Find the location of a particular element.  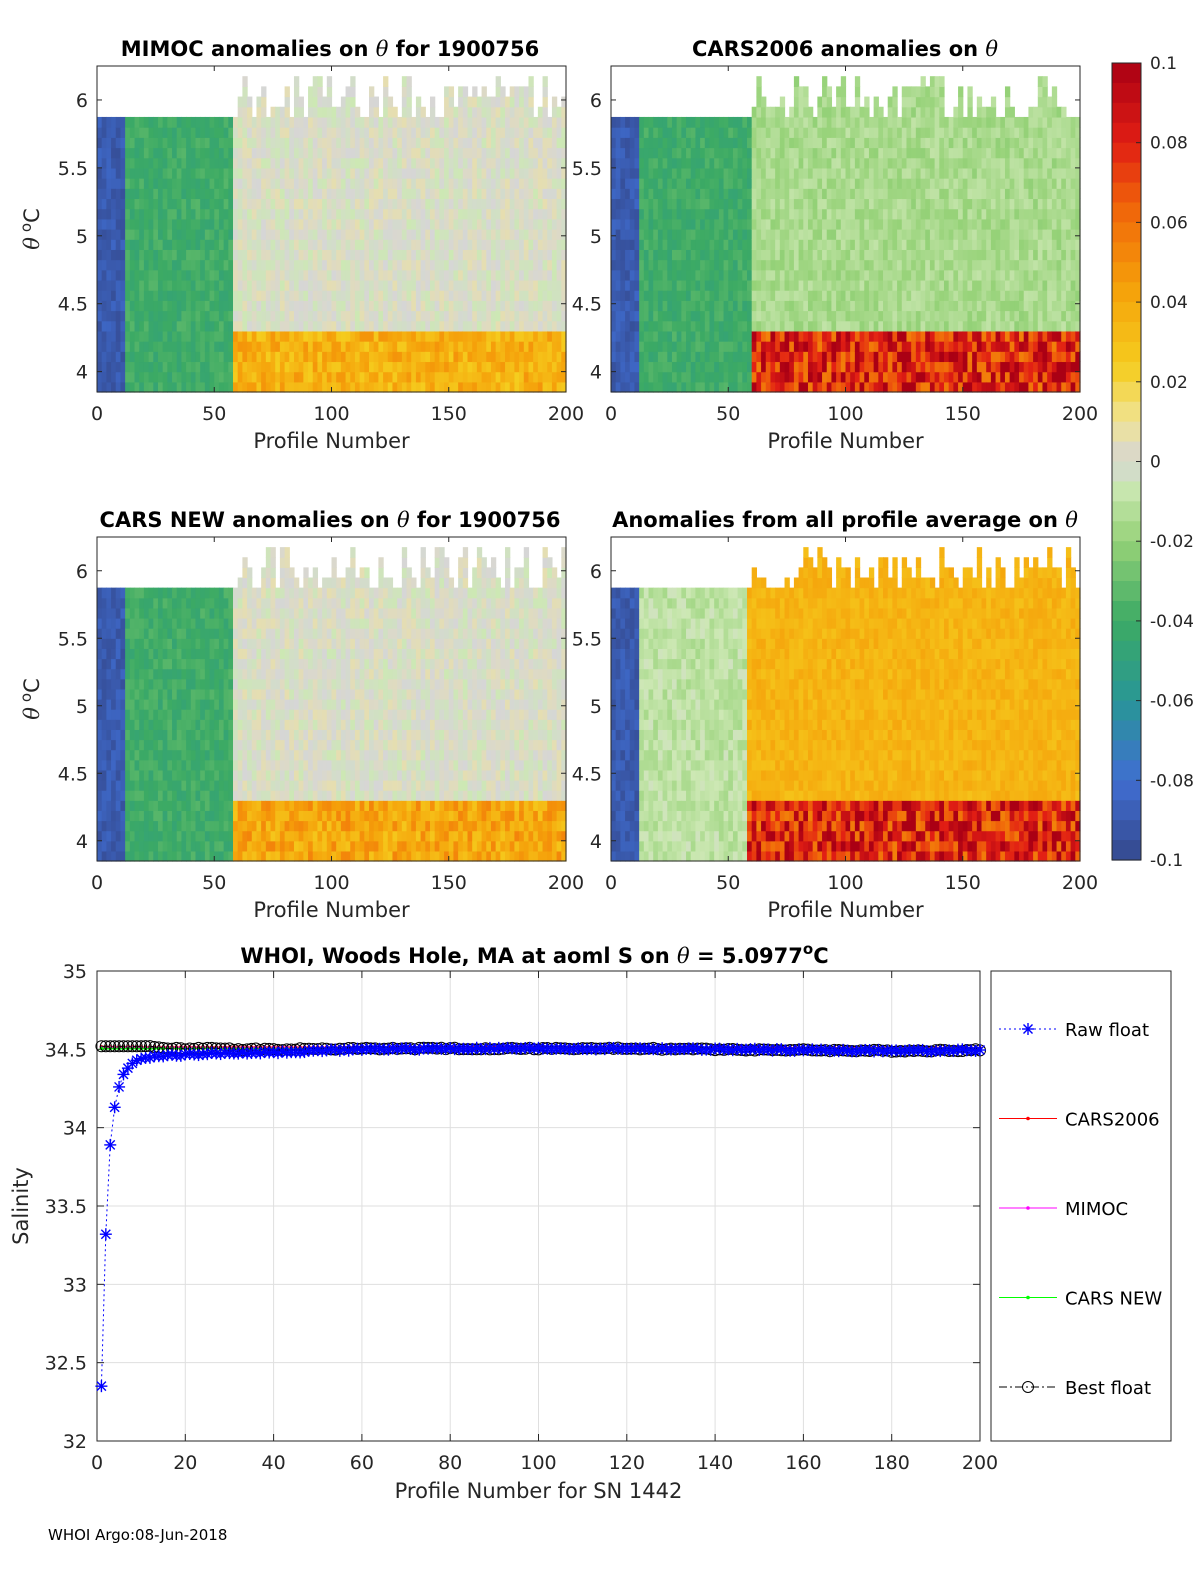

x-tick-label: 100 is located at coordinates (331, 414).